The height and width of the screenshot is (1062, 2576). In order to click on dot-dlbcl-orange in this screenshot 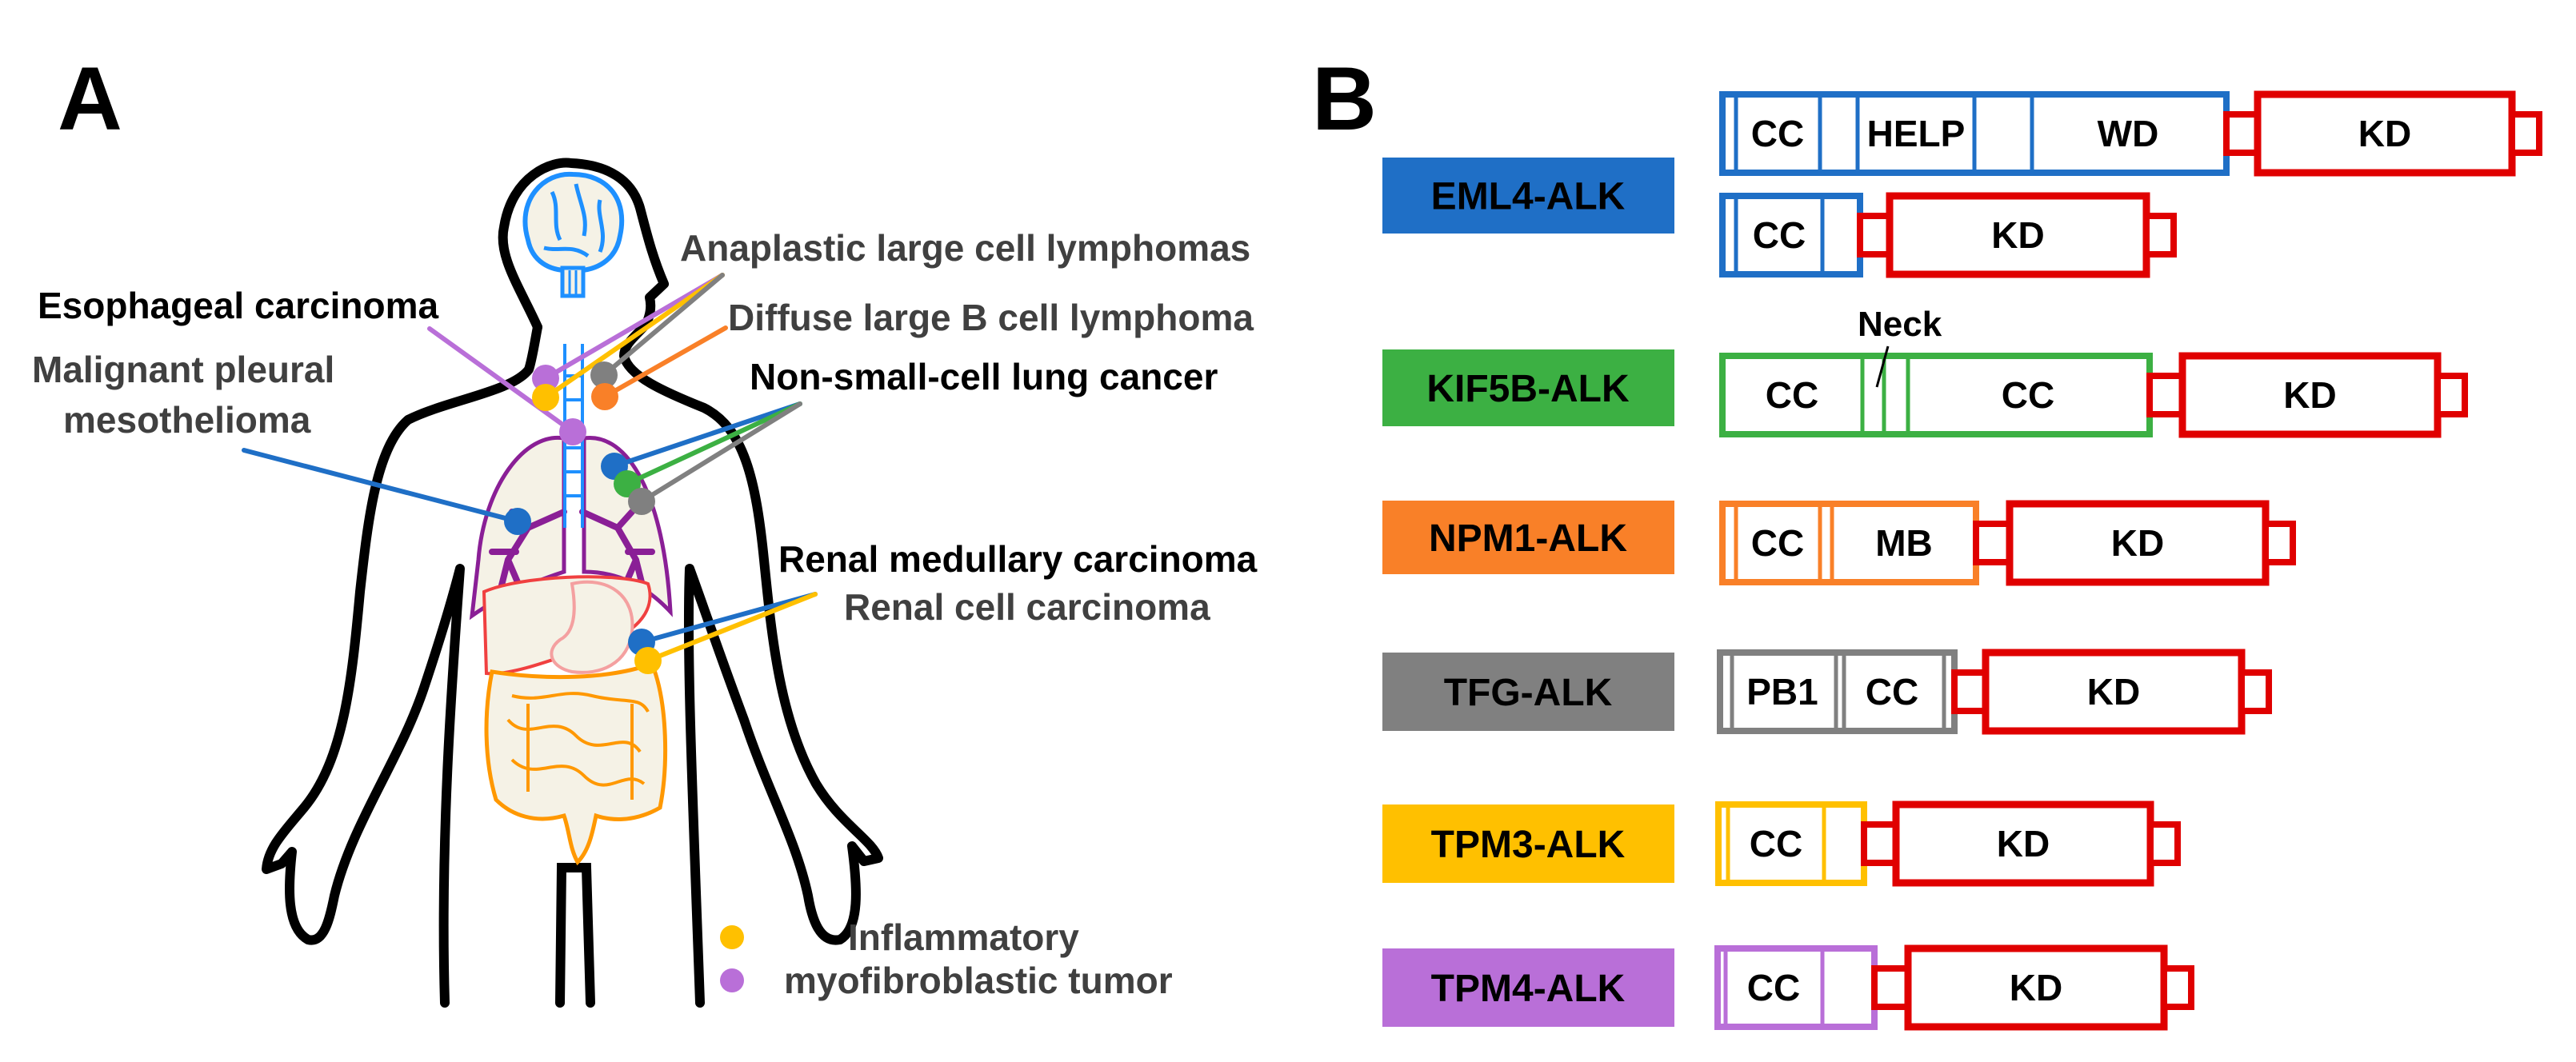, I will do `click(604, 396)`.